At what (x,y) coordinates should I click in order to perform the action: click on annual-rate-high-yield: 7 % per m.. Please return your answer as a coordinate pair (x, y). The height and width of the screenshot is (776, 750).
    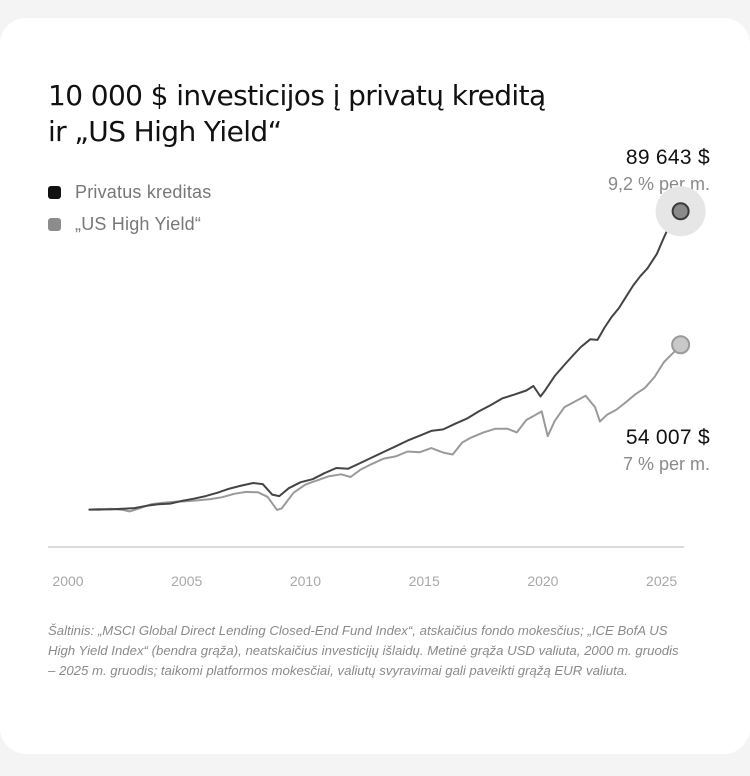
    Looking at the image, I should click on (666, 464).